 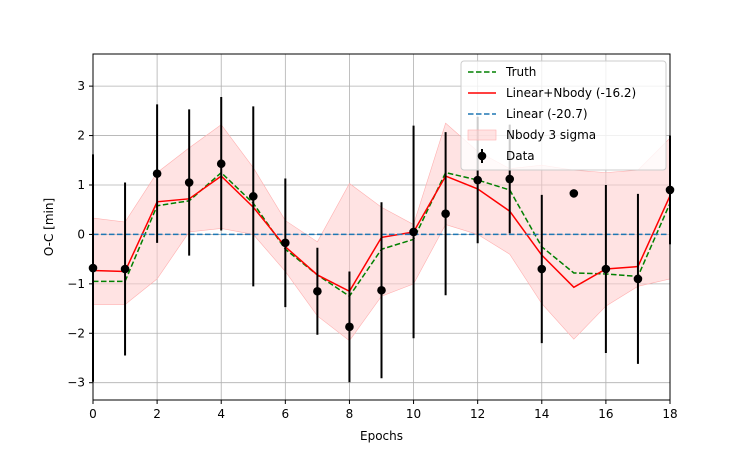 What do you see at coordinates (81, 234) in the screenshot?
I see `y-tick-label-3: 0` at bounding box center [81, 234].